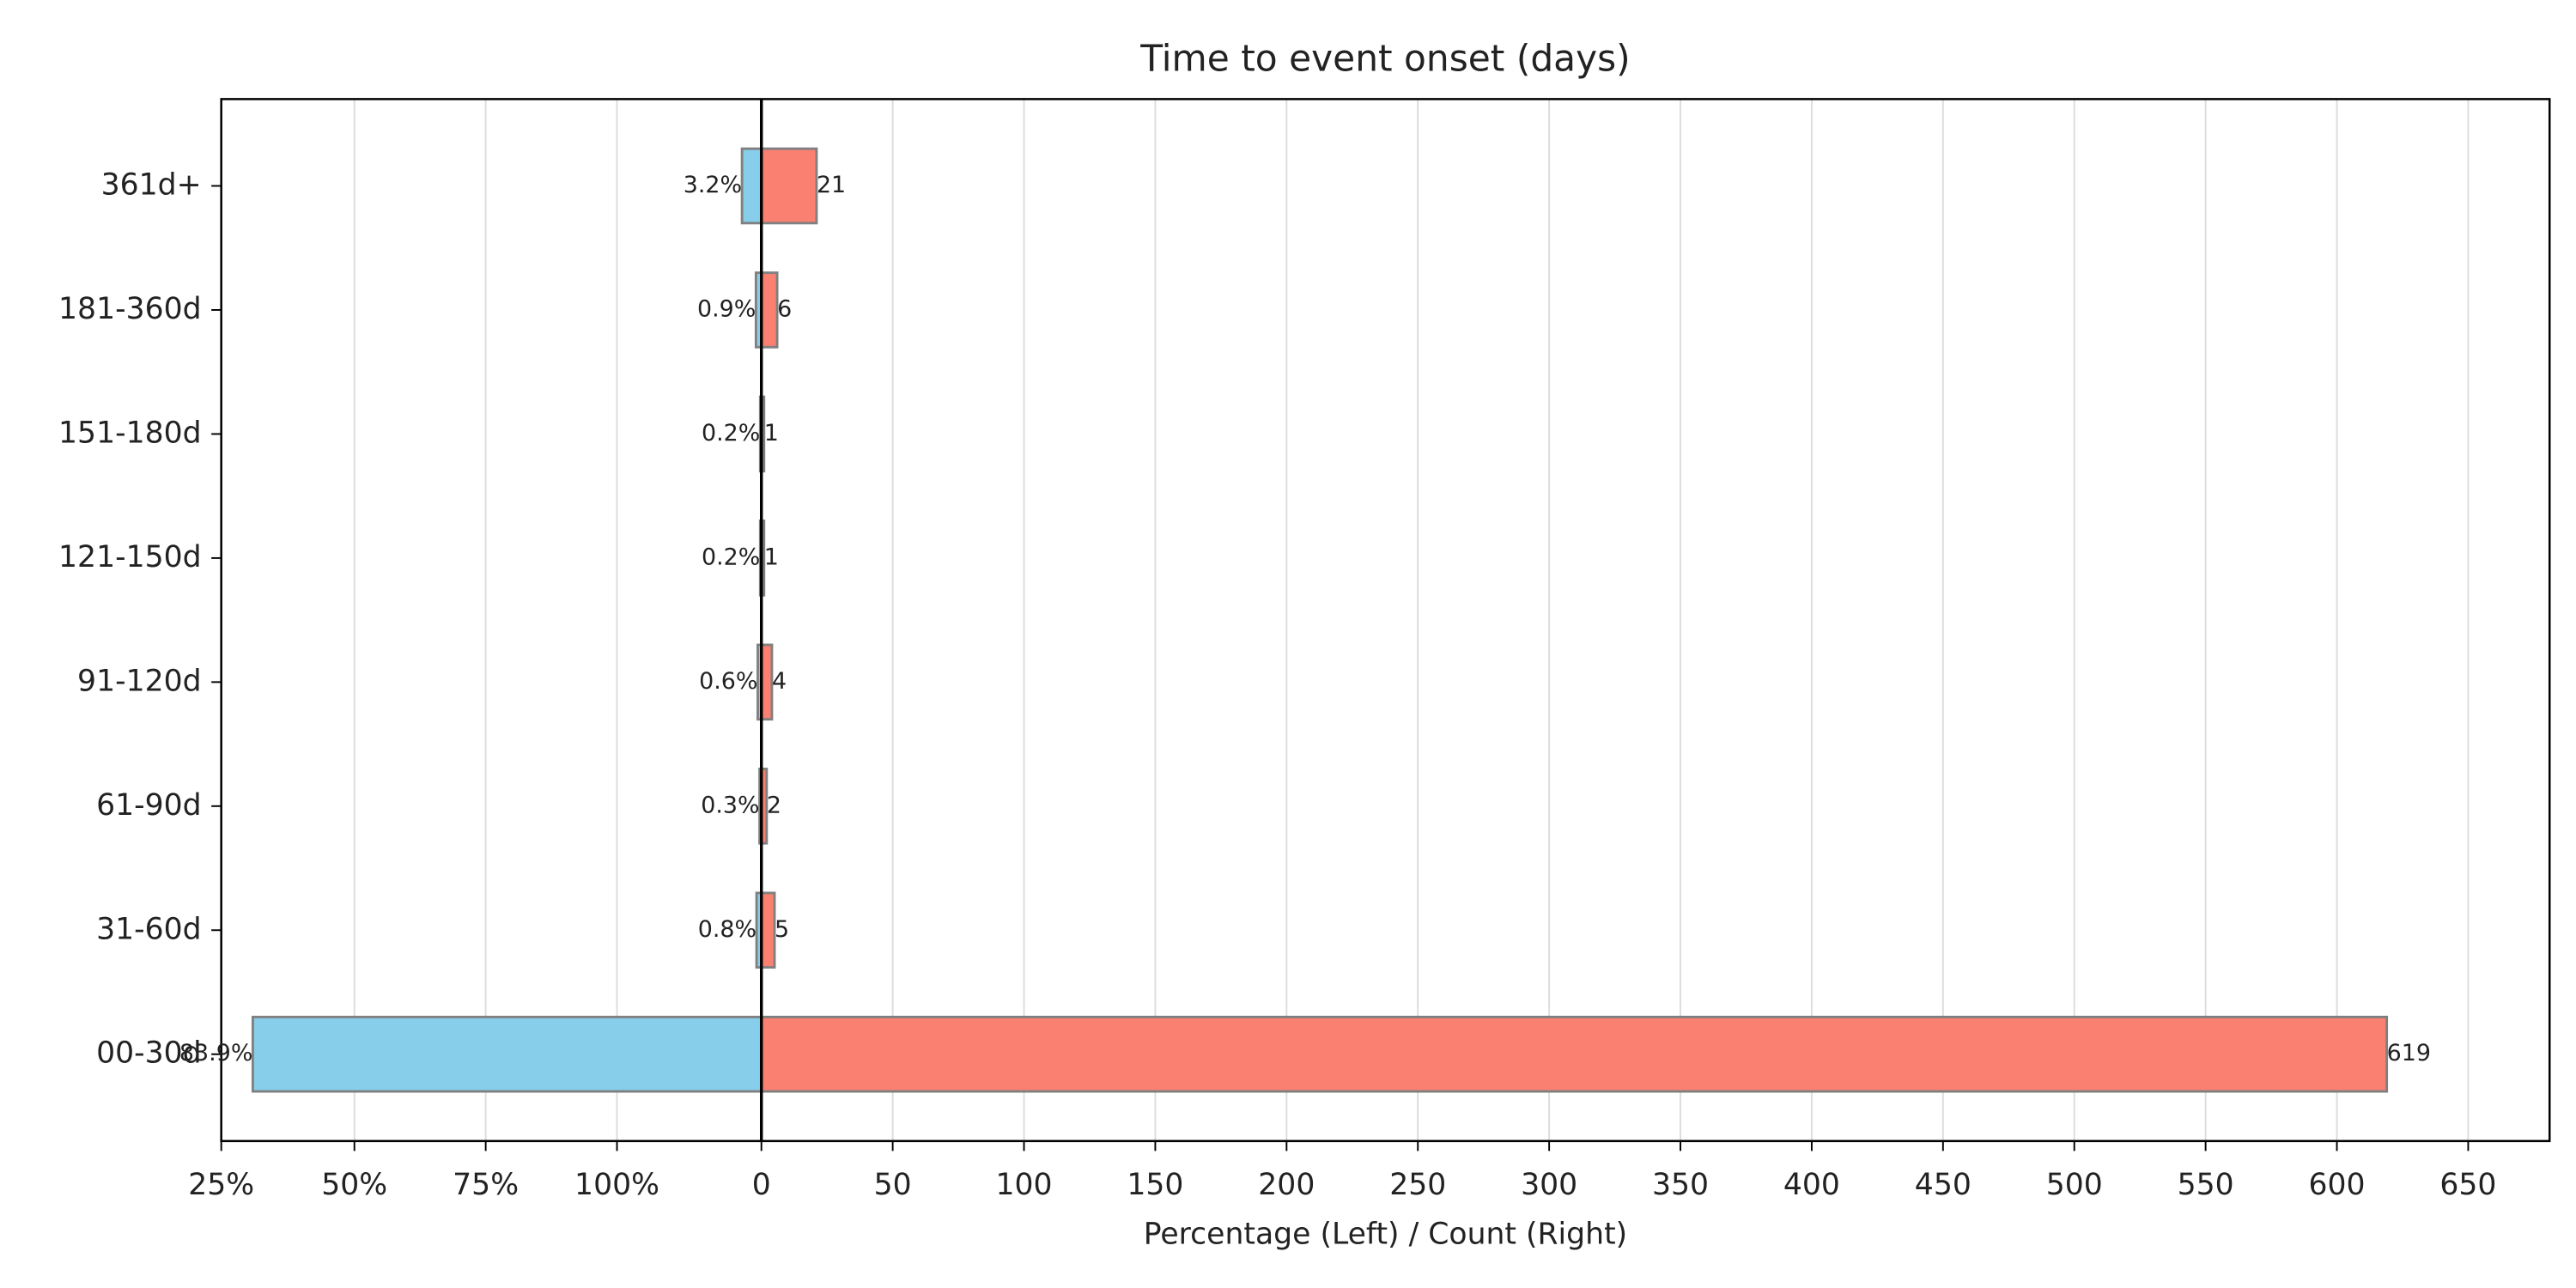 This screenshot has height=1288, width=2576. Describe the element at coordinates (2467, 1185) in the screenshot. I see `x-tick-label: 650` at that location.